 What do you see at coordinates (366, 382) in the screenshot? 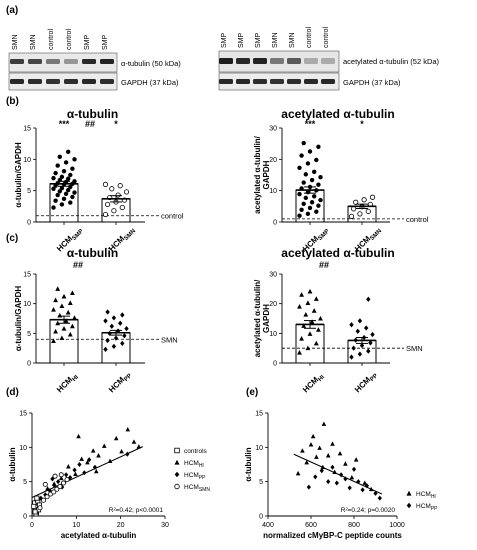
I see `category-label-pp: HCMPP` at bounding box center [366, 382].